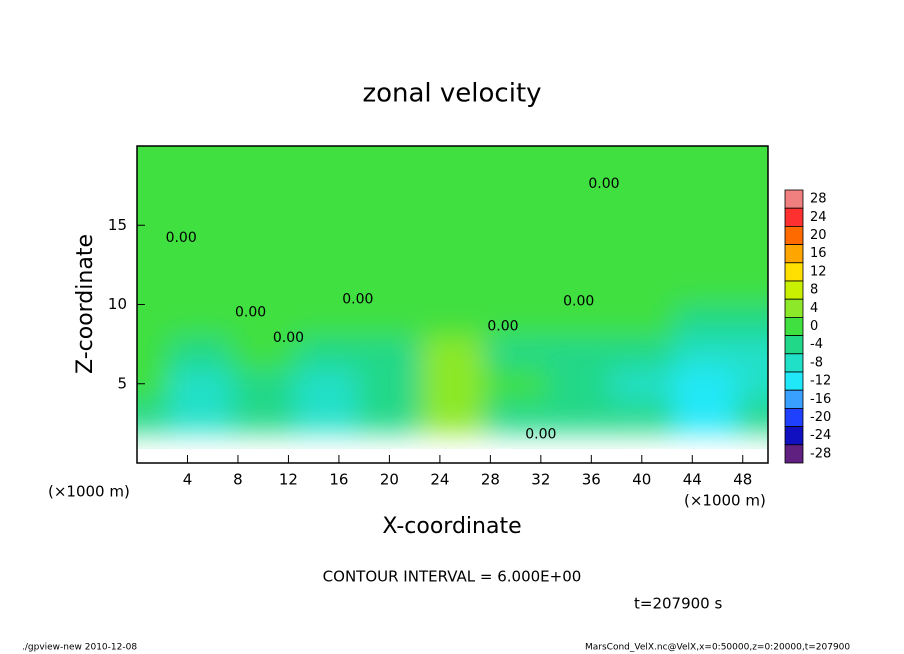  Describe the element at coordinates (288, 480) in the screenshot. I see `x-tick-label: 12` at that location.